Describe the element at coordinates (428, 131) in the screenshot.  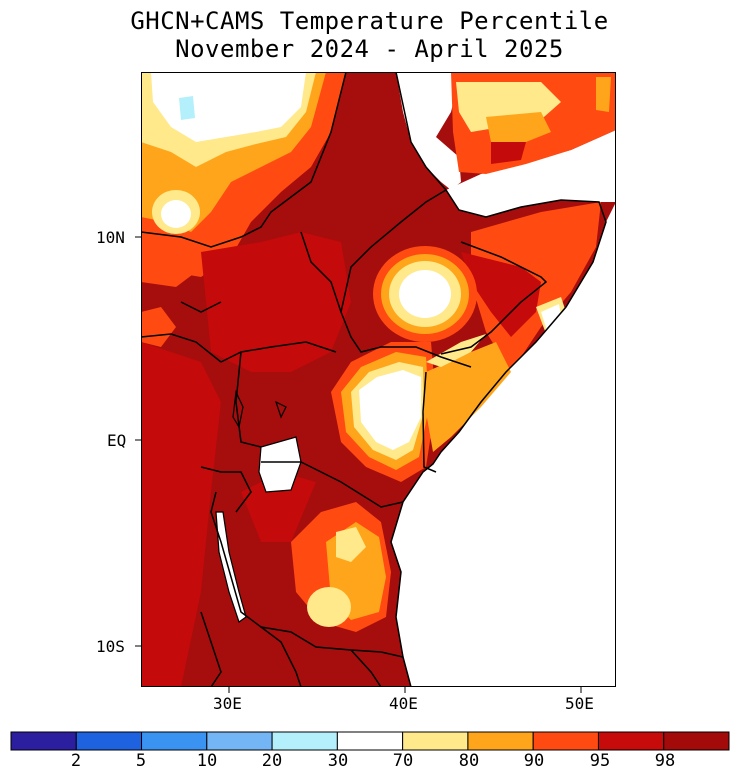
I see `red-sea` at that location.